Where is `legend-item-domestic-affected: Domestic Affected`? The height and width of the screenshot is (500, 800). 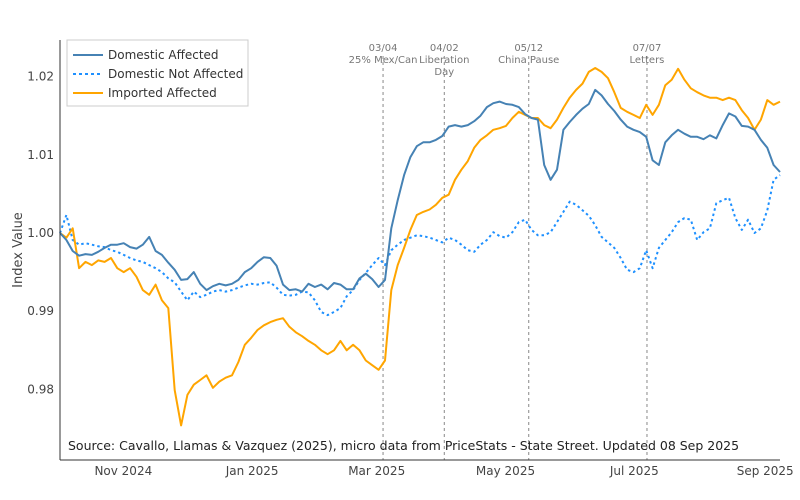
legend-item-domestic-affected: Domestic Affected is located at coordinates (146, 55).